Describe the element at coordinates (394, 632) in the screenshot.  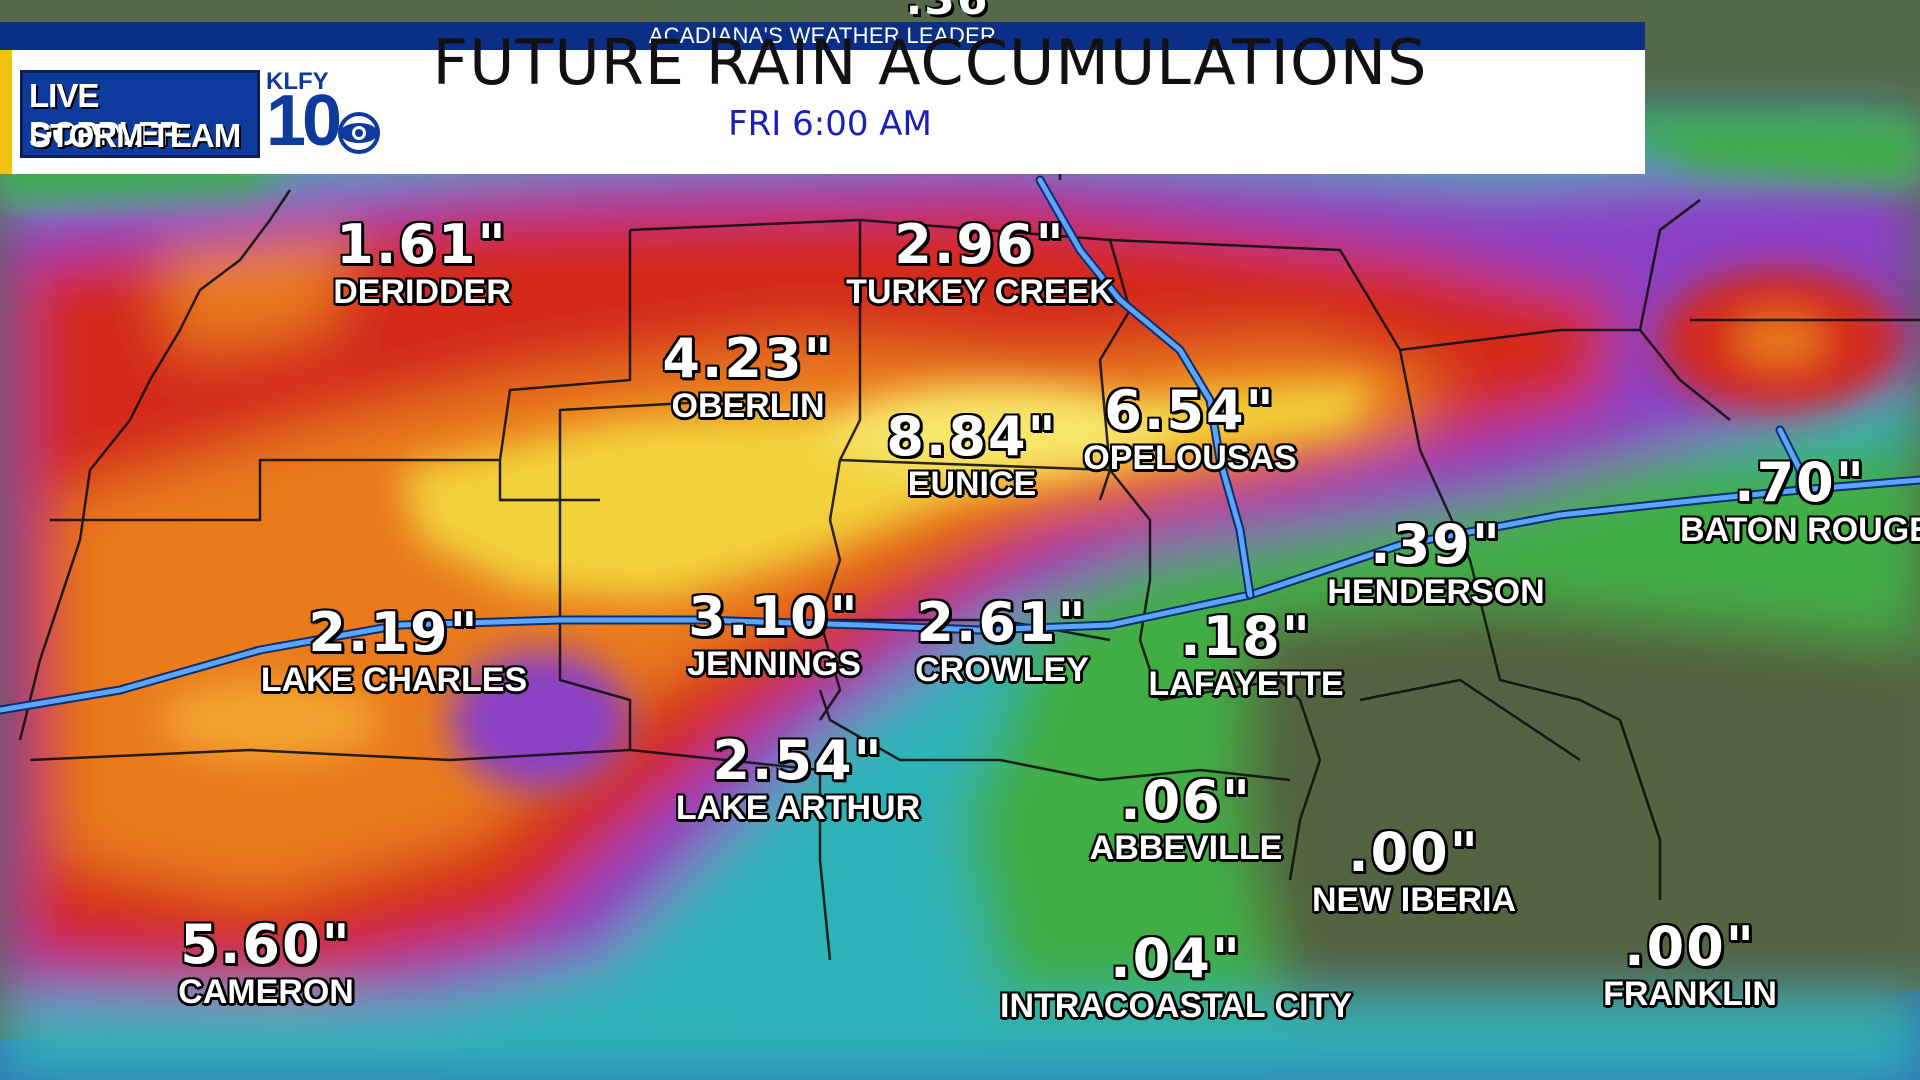
I see `rain-total: 2.19"` at that location.